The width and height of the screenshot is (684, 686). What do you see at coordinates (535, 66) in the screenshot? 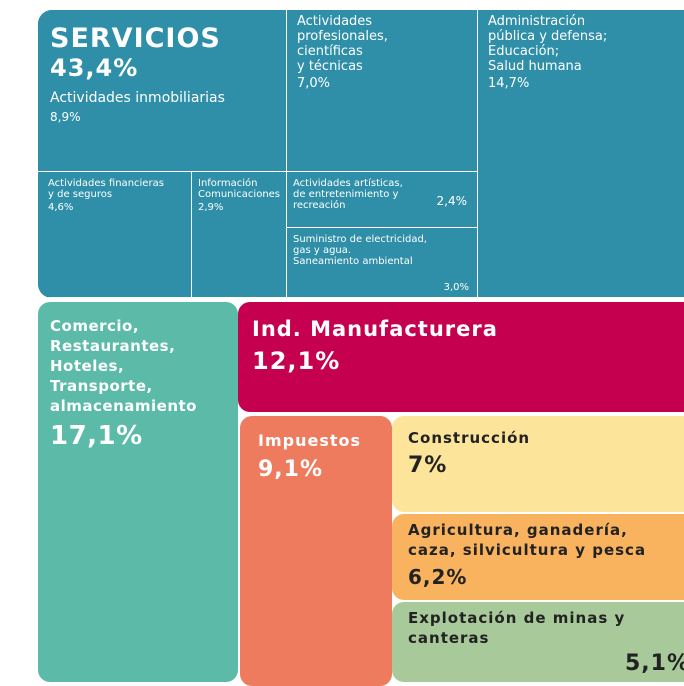
I see `label-line: Salud humana` at bounding box center [535, 66].